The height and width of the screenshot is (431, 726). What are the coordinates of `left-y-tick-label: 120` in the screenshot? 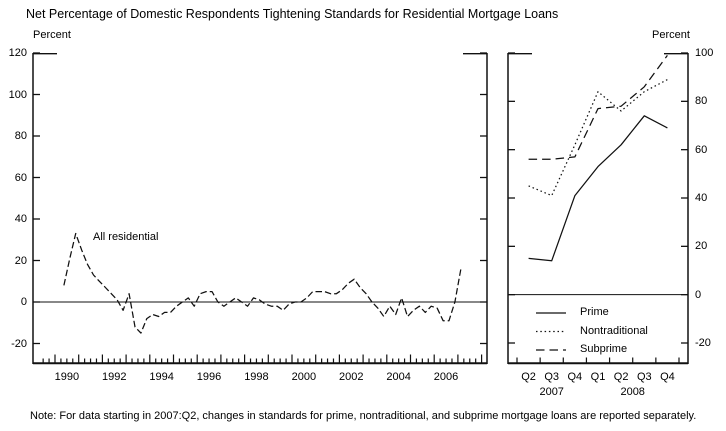 It's located at (17, 53).